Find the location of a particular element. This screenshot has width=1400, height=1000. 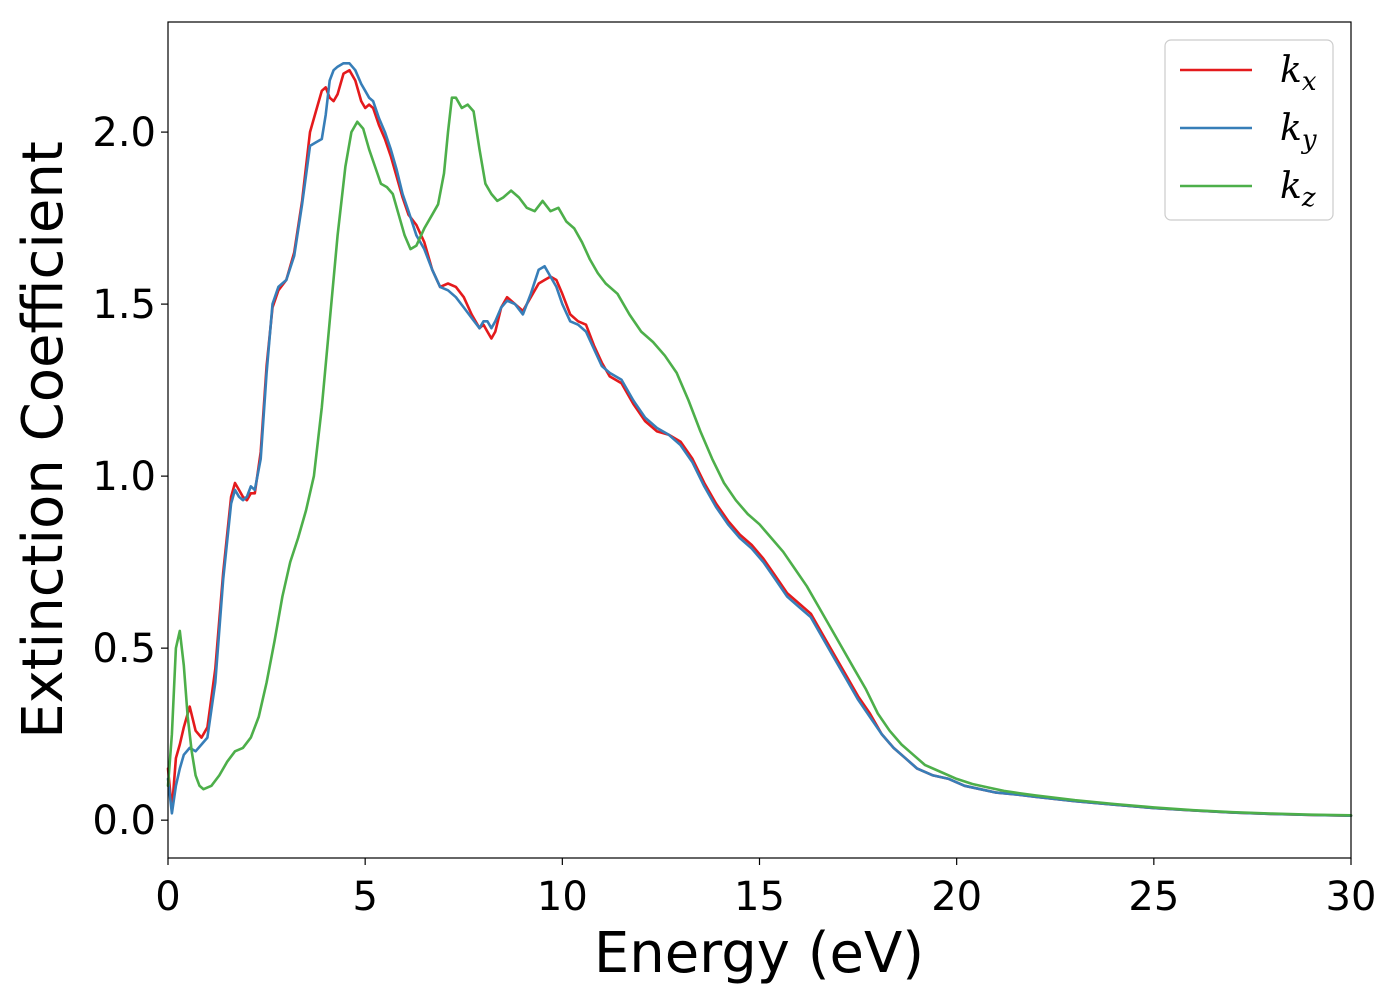

y-tick-label: 0.5 is located at coordinates (124, 649).